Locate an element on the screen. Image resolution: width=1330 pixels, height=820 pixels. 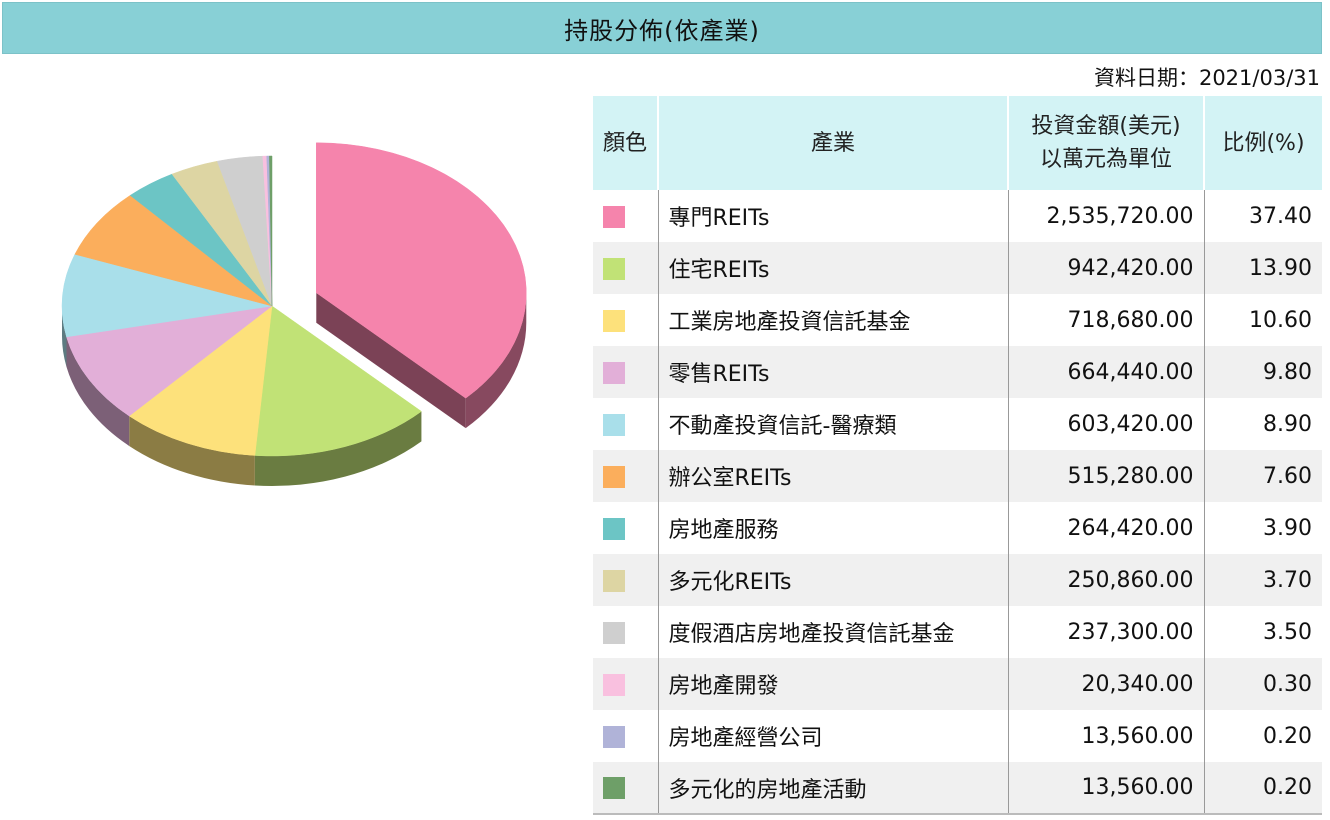
table-row: 房地產服務 264,420.00 3.90 is located at coordinates (957, 528).